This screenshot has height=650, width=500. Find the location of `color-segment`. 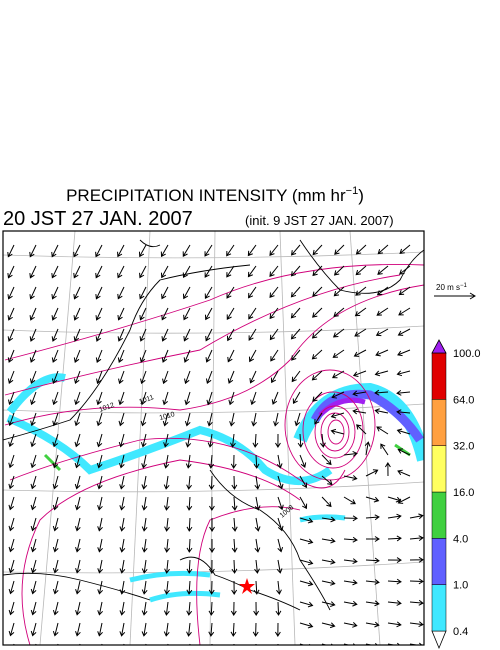

color-segment is located at coordinates (439, 376).